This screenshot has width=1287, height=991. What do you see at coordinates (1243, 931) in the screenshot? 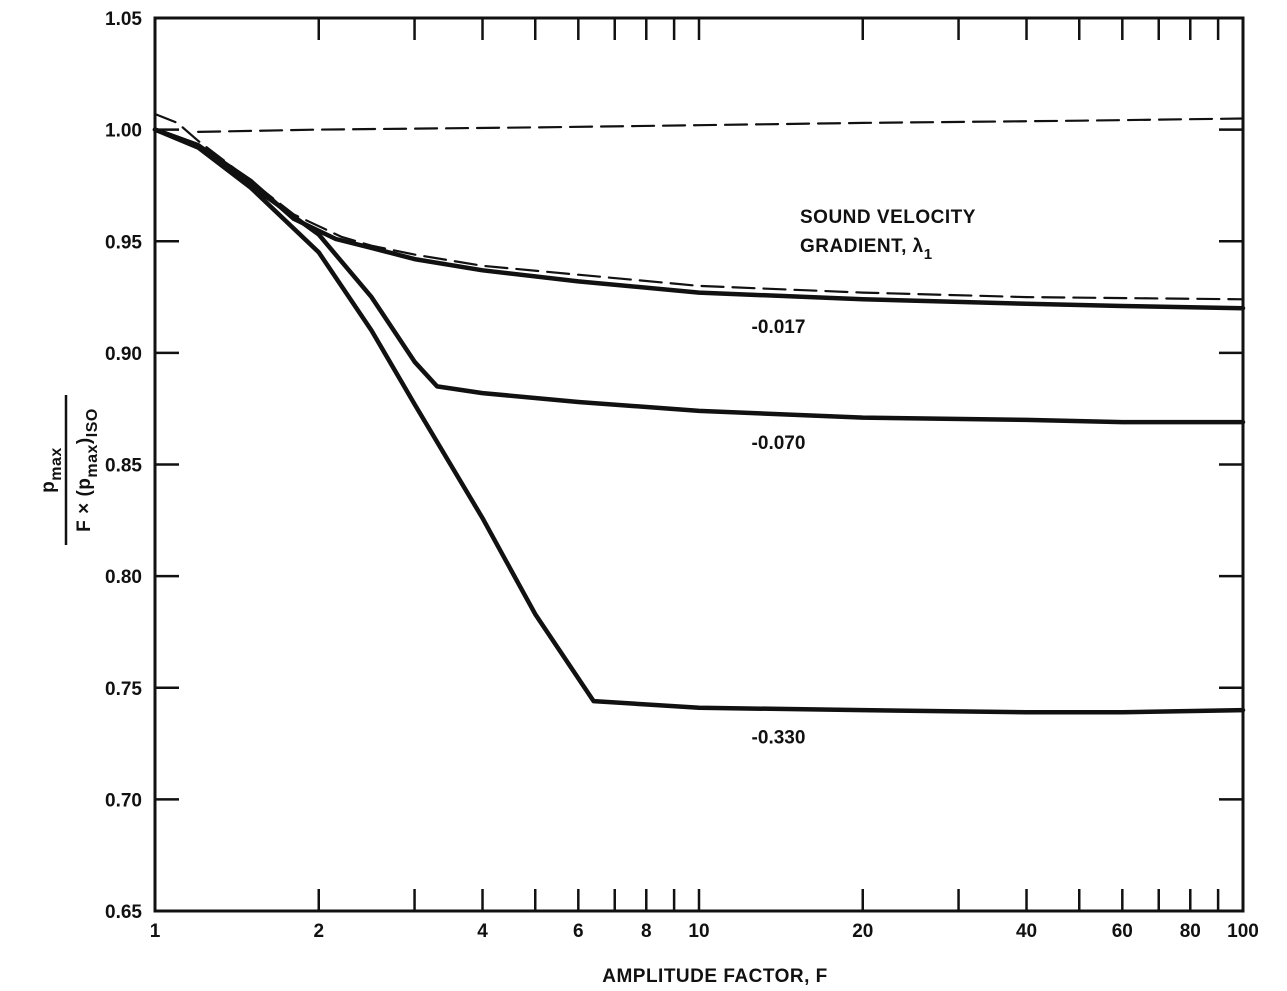
I see `x-tick-label: 100` at bounding box center [1243, 931].